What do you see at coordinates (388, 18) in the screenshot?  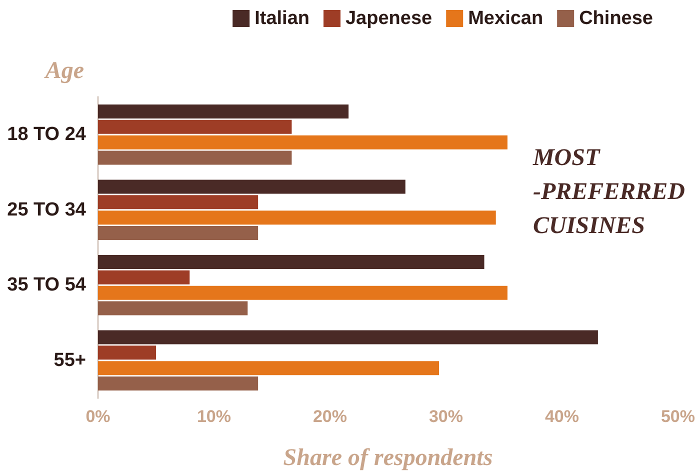 I see `legend-label: Japenese` at bounding box center [388, 18].